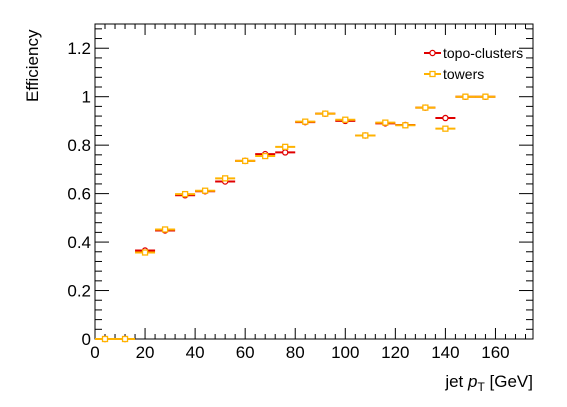 This screenshot has width=567, height=407. Describe the element at coordinates (79, 145) in the screenshot. I see `y-tick-label: 0.8` at that location.